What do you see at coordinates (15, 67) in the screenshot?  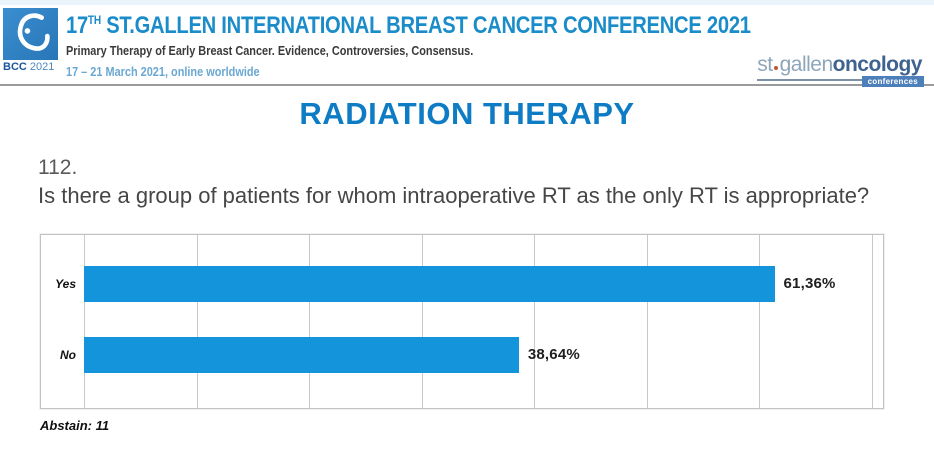 I see `bcc-abbr: BCC` at bounding box center [15, 67].